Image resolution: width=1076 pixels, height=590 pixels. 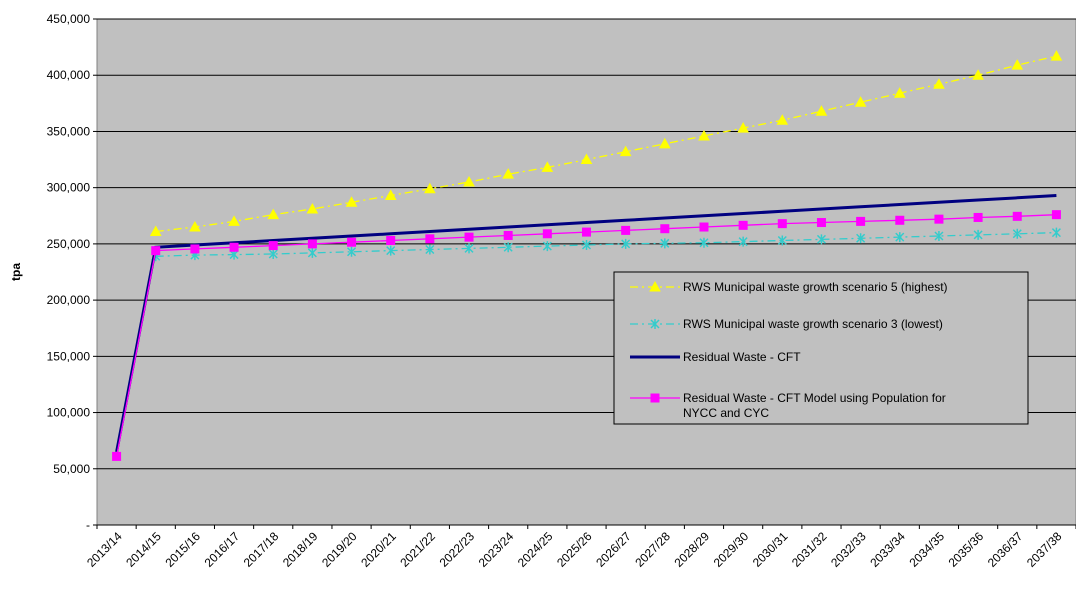 What do you see at coordinates (182, 549) in the screenshot?
I see `x-tick-label: 2015/16` at bounding box center [182, 549].